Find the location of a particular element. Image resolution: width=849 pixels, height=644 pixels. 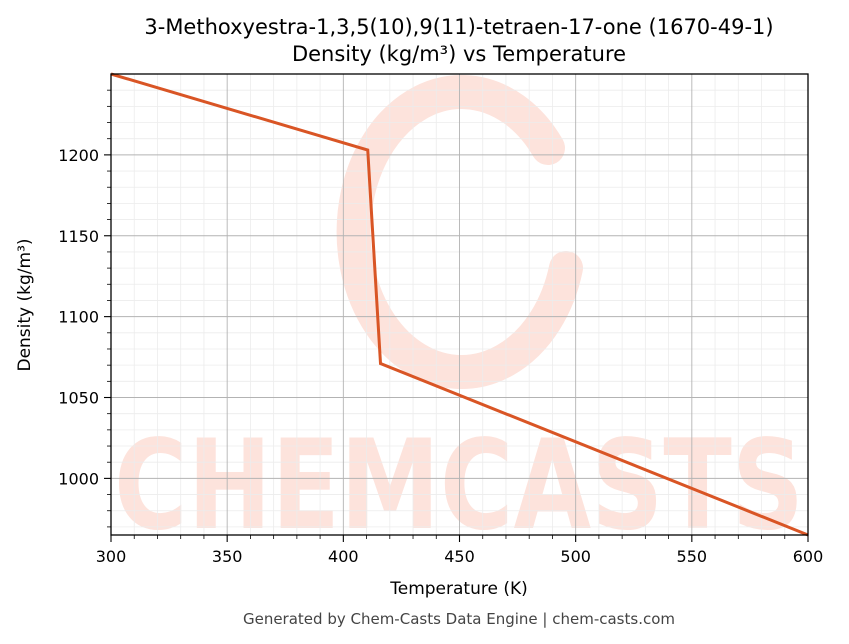

x-axis-label: Temperature (K) is located at coordinates (458, 589).